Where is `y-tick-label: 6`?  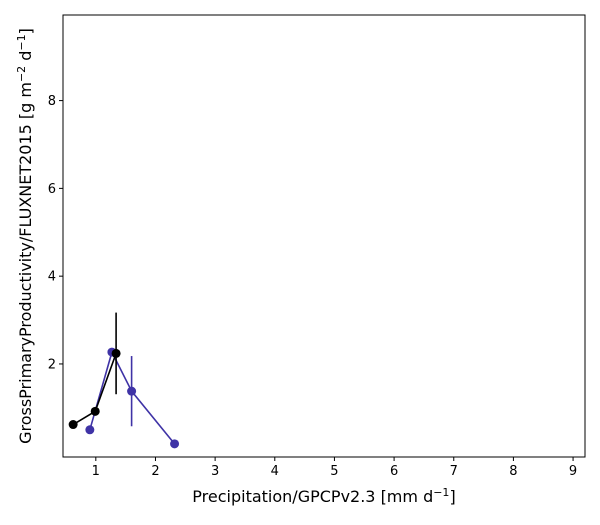 y-tick-label: 6 is located at coordinates (52, 189).